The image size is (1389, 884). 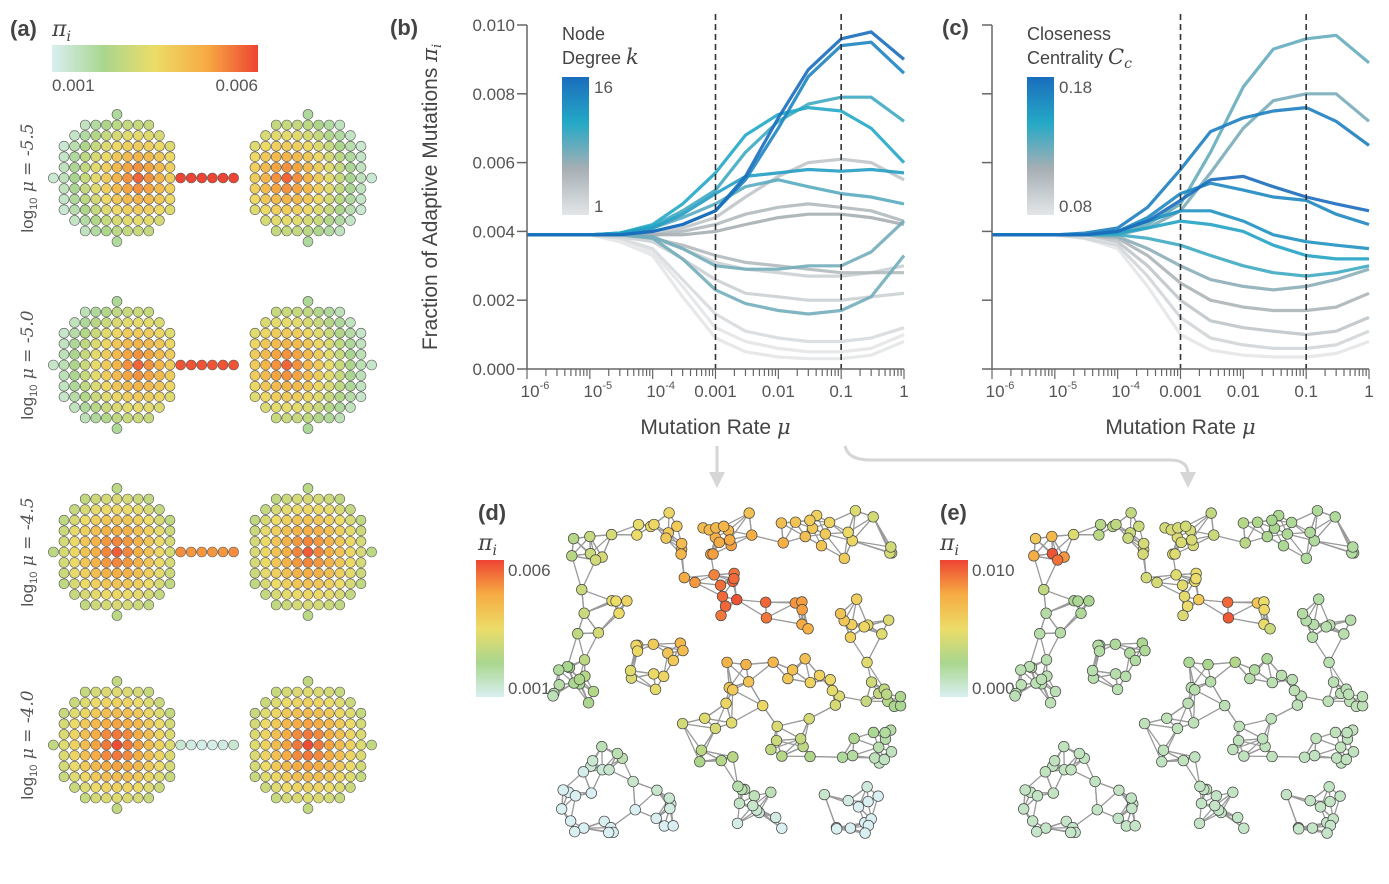 What do you see at coordinates (1249, 427) in the screenshot?
I see `x-axis-label-symbol: μ` at bounding box center [1249, 427].